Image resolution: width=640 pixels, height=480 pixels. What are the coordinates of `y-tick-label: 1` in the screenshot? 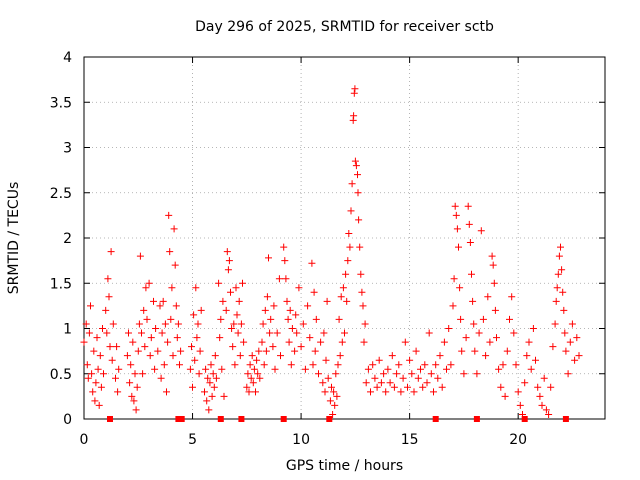 It's located at (67, 330).